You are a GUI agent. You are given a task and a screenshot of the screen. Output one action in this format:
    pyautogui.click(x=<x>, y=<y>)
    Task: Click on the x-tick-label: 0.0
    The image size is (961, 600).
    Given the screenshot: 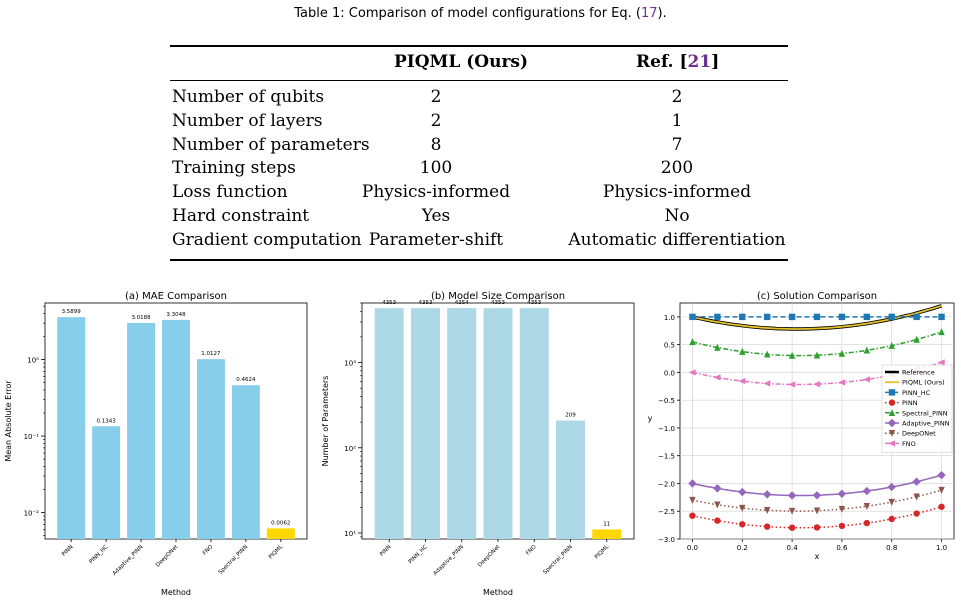 What is the action you would take?
    pyautogui.click(x=692, y=548)
    